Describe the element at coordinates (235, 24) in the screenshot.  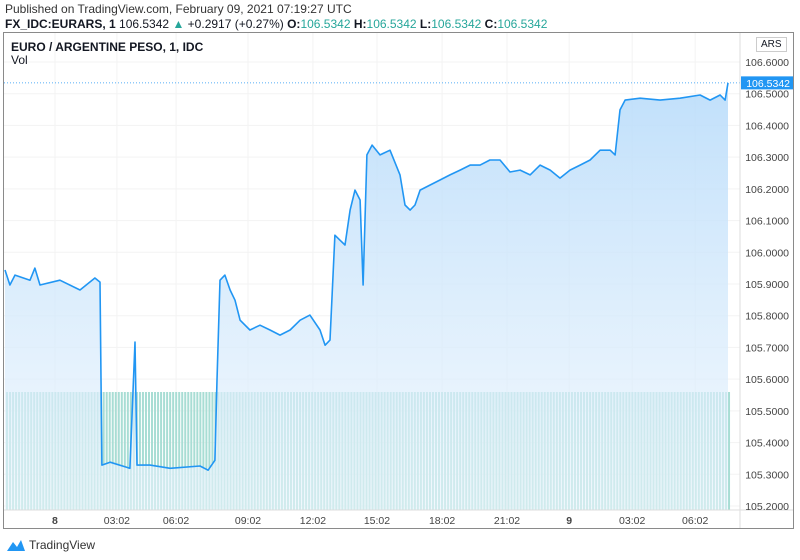
I see `price-change: +0.2917 (+0.27%)` at that location.